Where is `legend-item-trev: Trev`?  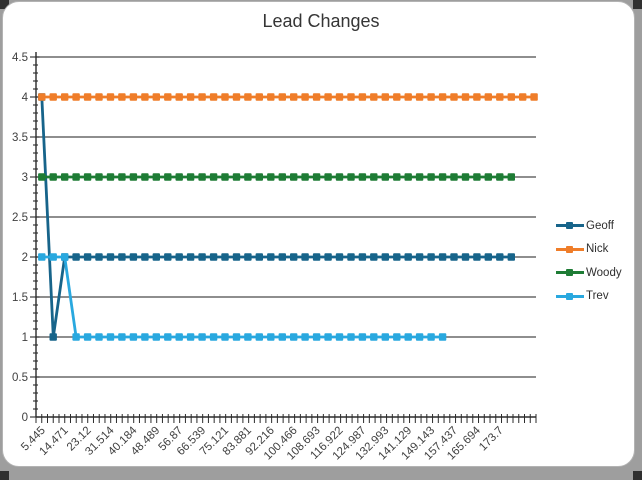
legend-item-trev: Trev is located at coordinates (596, 297).